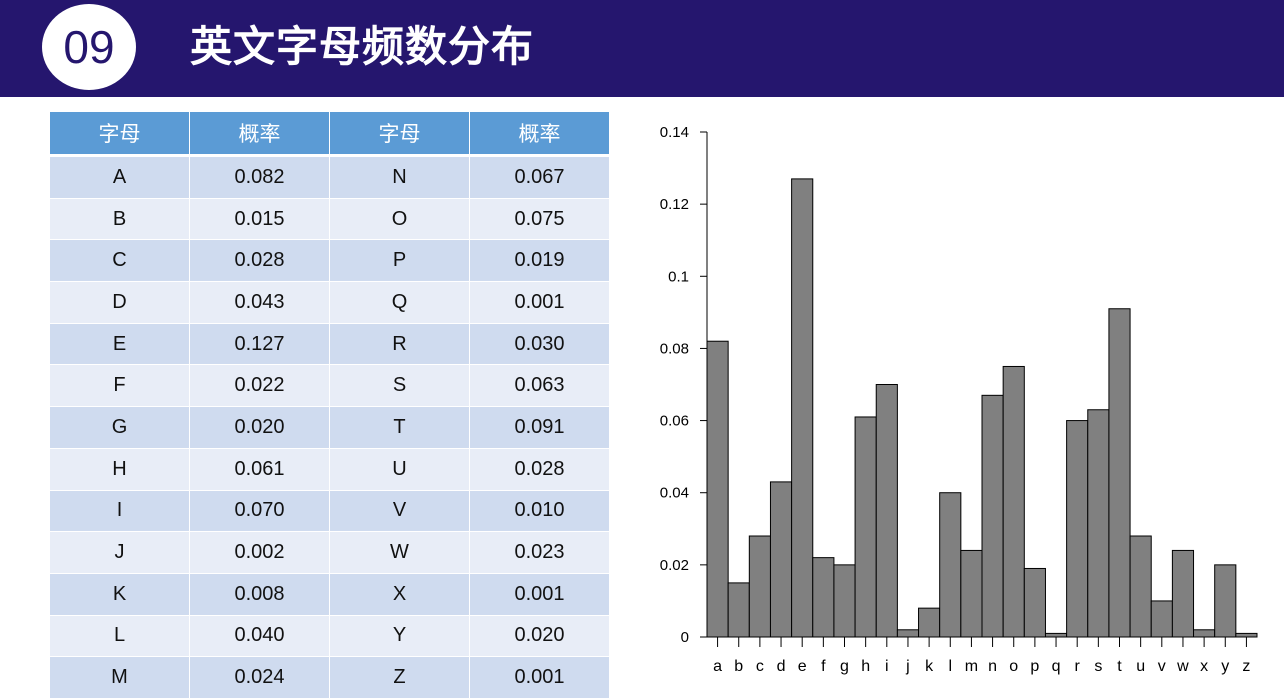 This screenshot has width=1284, height=699. Describe the element at coordinates (259, 219) in the screenshot. I see `cell-probability: 0.015` at that location.